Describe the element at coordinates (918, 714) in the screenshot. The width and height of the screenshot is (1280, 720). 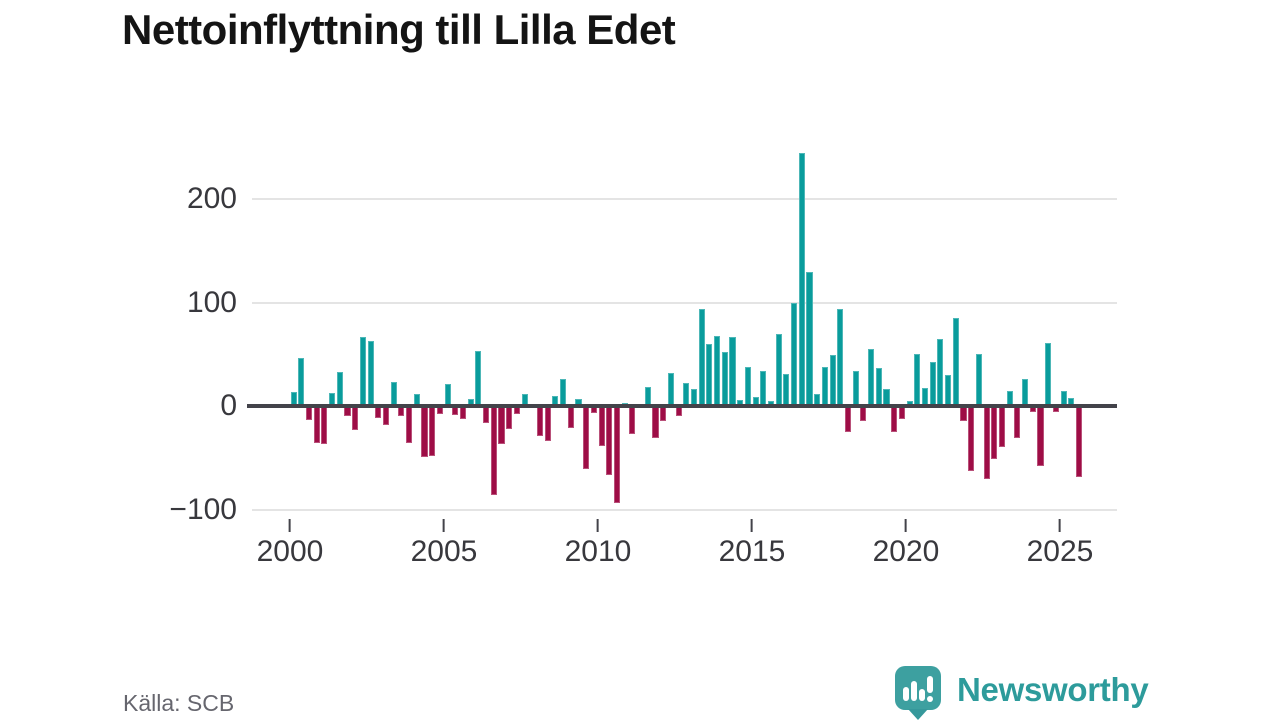
I see `logo-bubble-tail` at that location.